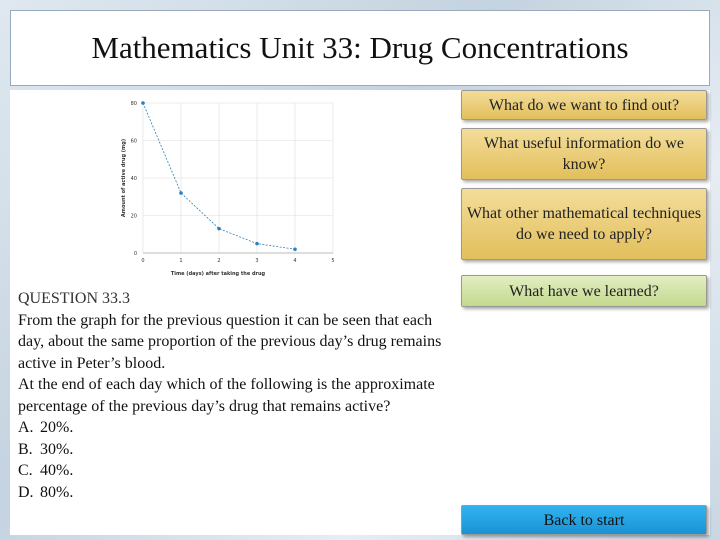  I want to click on options: A. 20%. B. 30%. C. 40%. D. 80%., so click(238, 460).